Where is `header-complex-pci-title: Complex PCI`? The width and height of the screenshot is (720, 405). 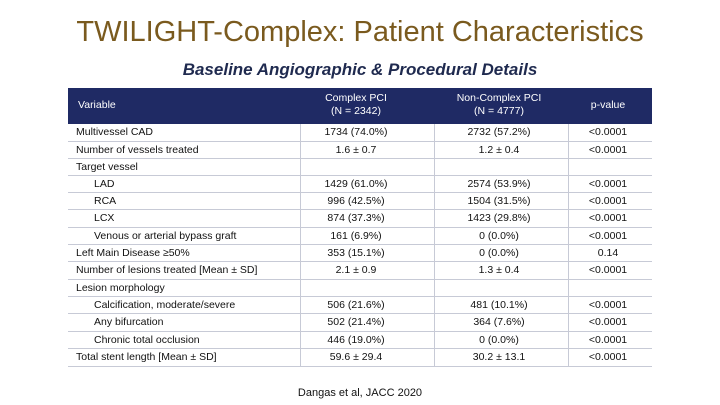
header-complex-pci-title: Complex PCI is located at coordinates (356, 98).